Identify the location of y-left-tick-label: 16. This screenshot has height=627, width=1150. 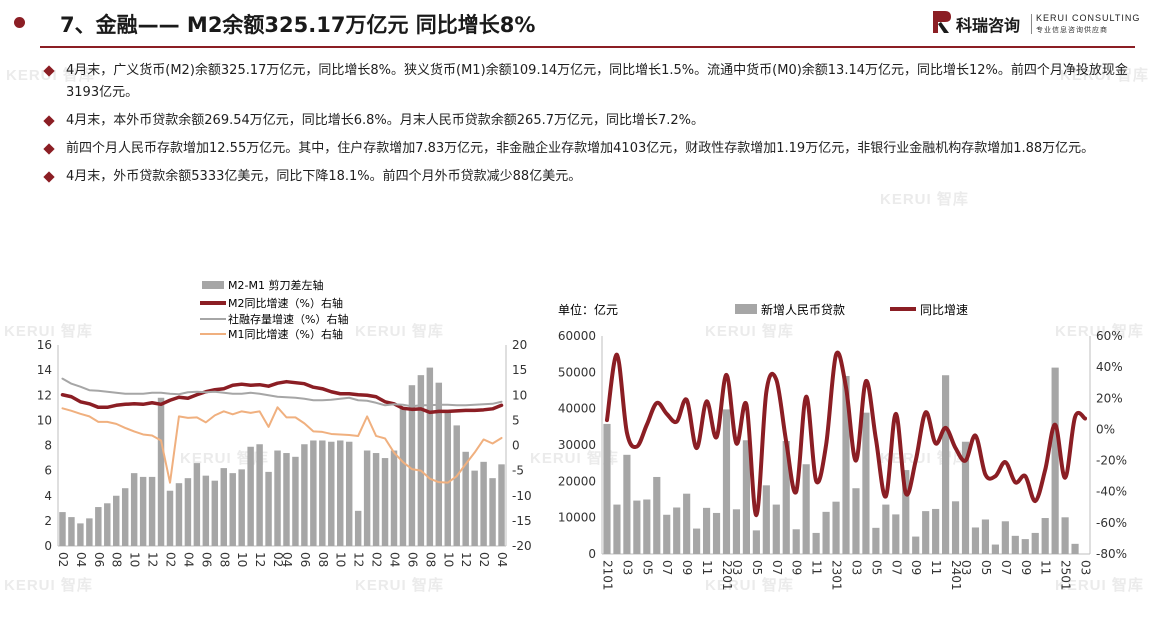
(44, 345).